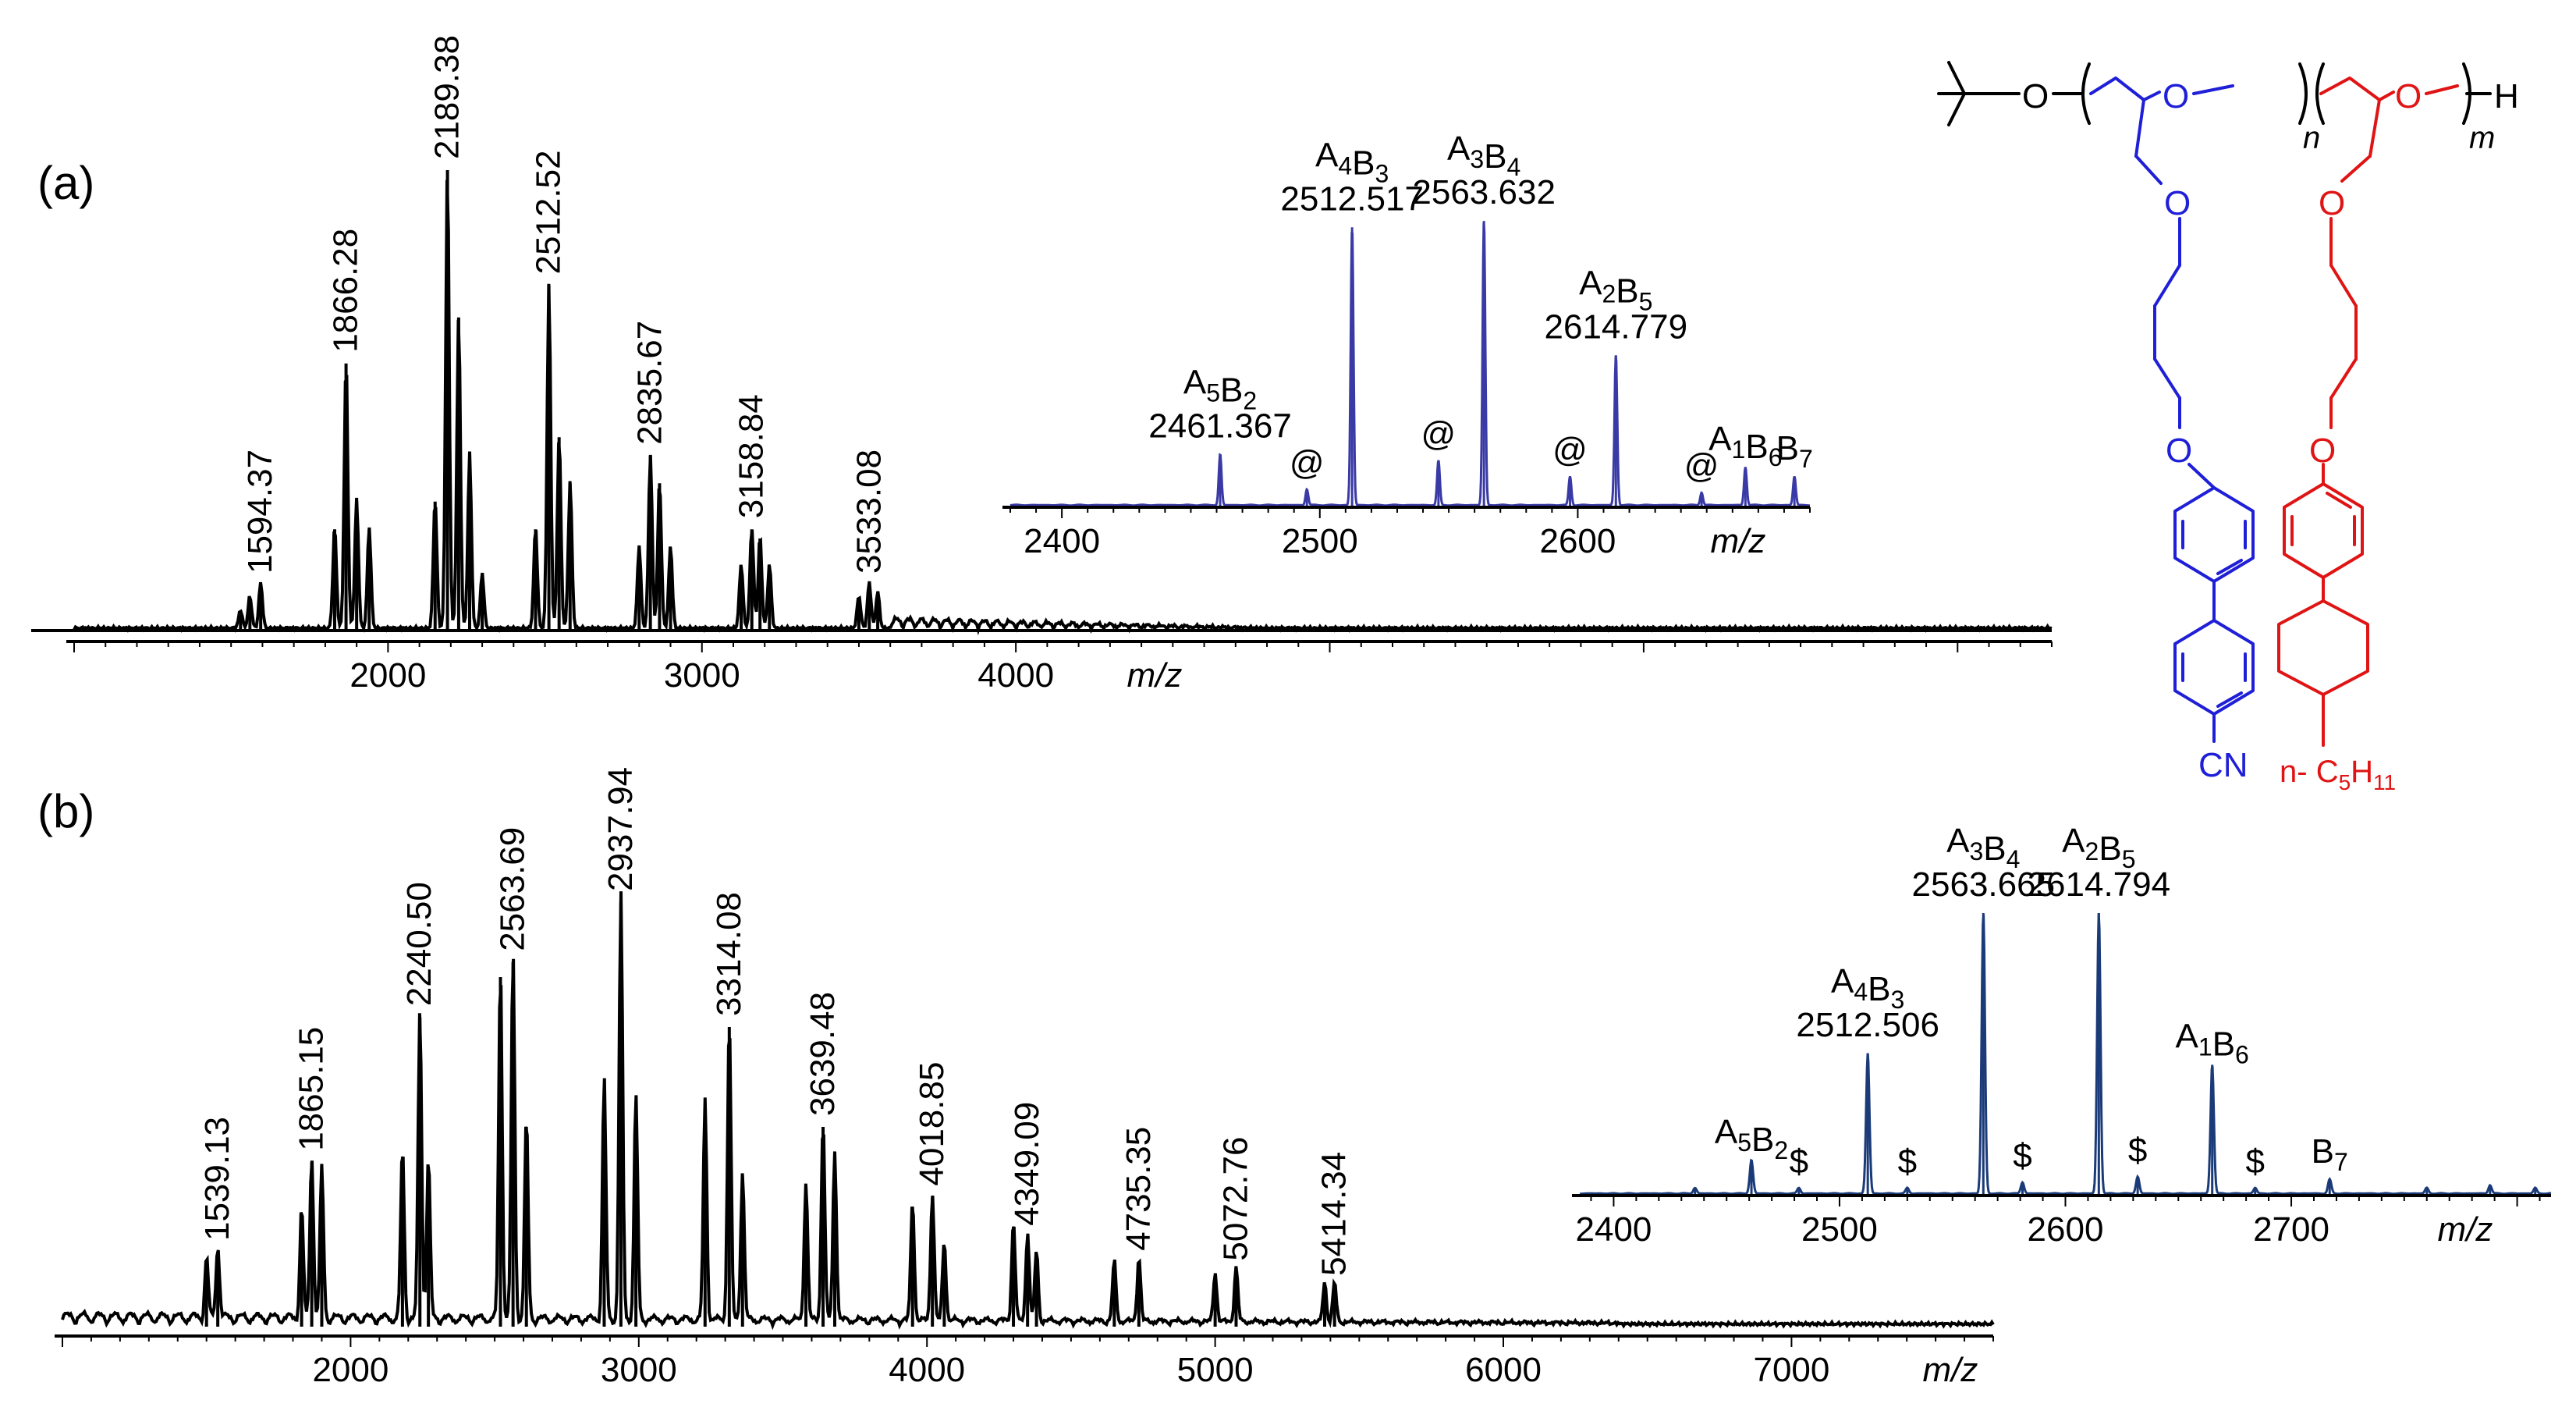  I want to click on terminal-hydrogen: H, so click(2506, 96).